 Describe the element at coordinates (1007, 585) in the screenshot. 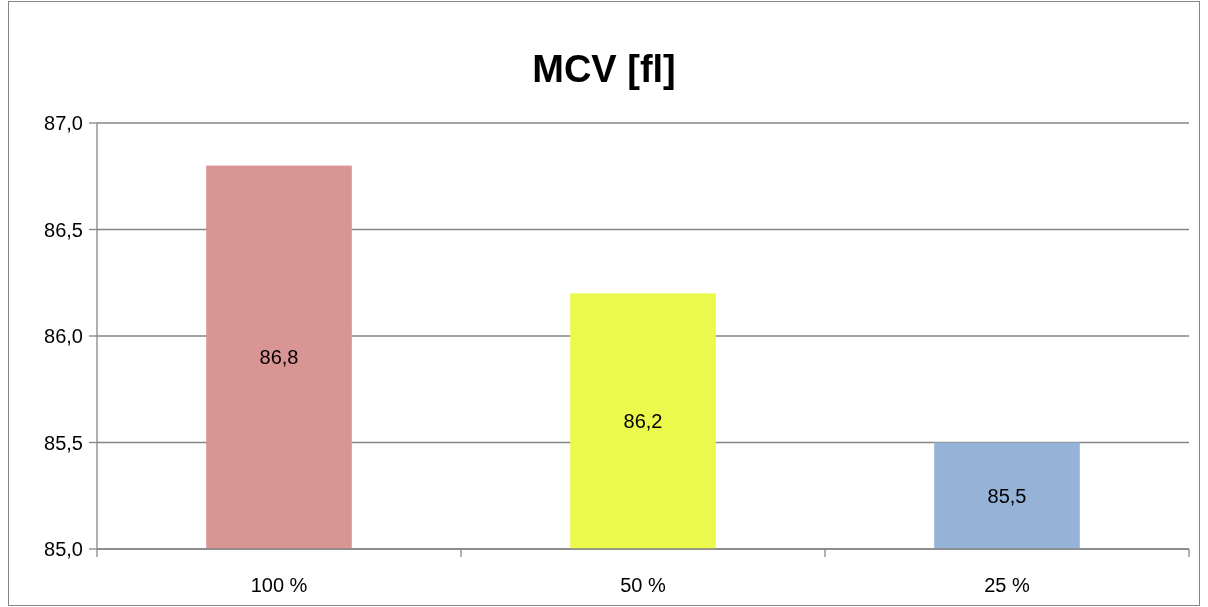

I see `x-tick-label: 25 %` at that location.